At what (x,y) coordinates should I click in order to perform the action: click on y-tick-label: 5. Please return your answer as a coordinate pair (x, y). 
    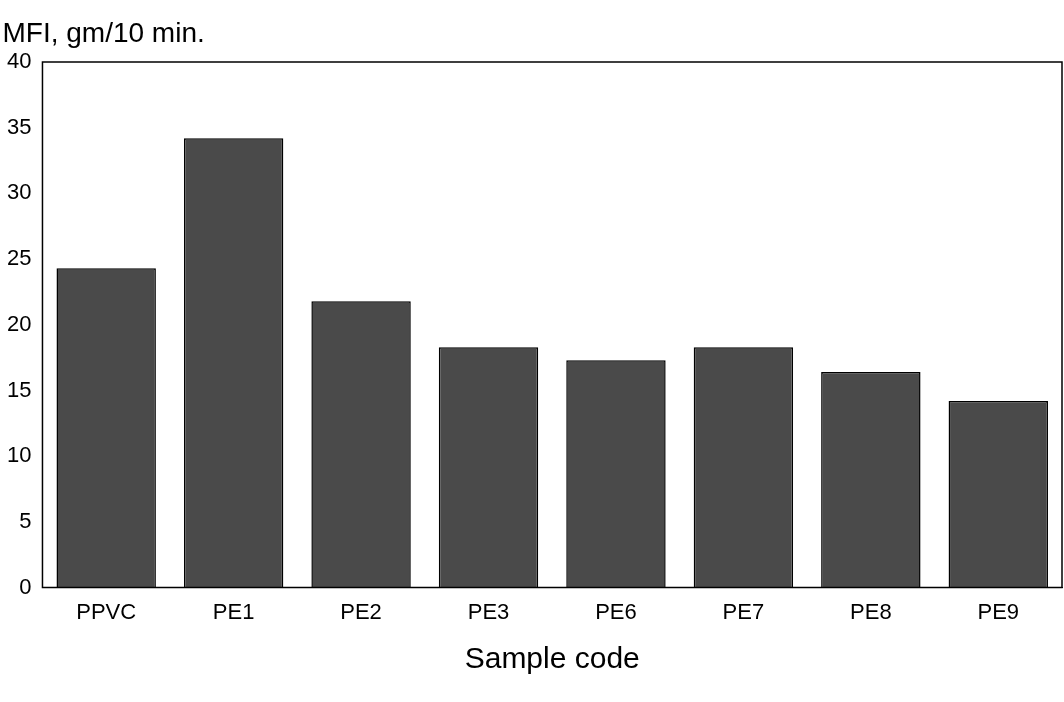
    Looking at the image, I should click on (25, 520).